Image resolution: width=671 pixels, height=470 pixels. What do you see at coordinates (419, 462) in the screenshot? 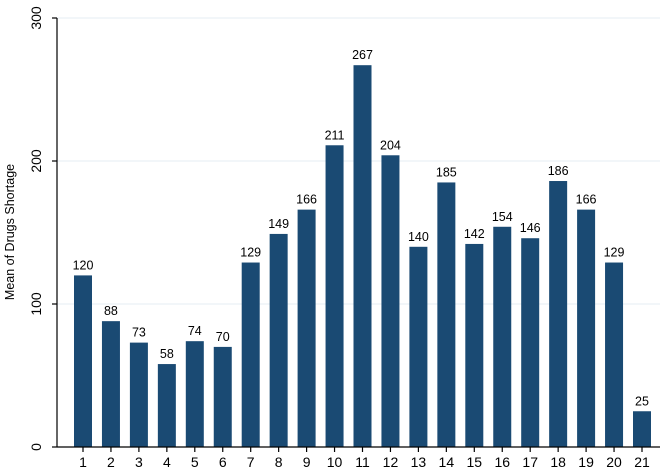
I see `x-tick-label: 13` at bounding box center [419, 462].